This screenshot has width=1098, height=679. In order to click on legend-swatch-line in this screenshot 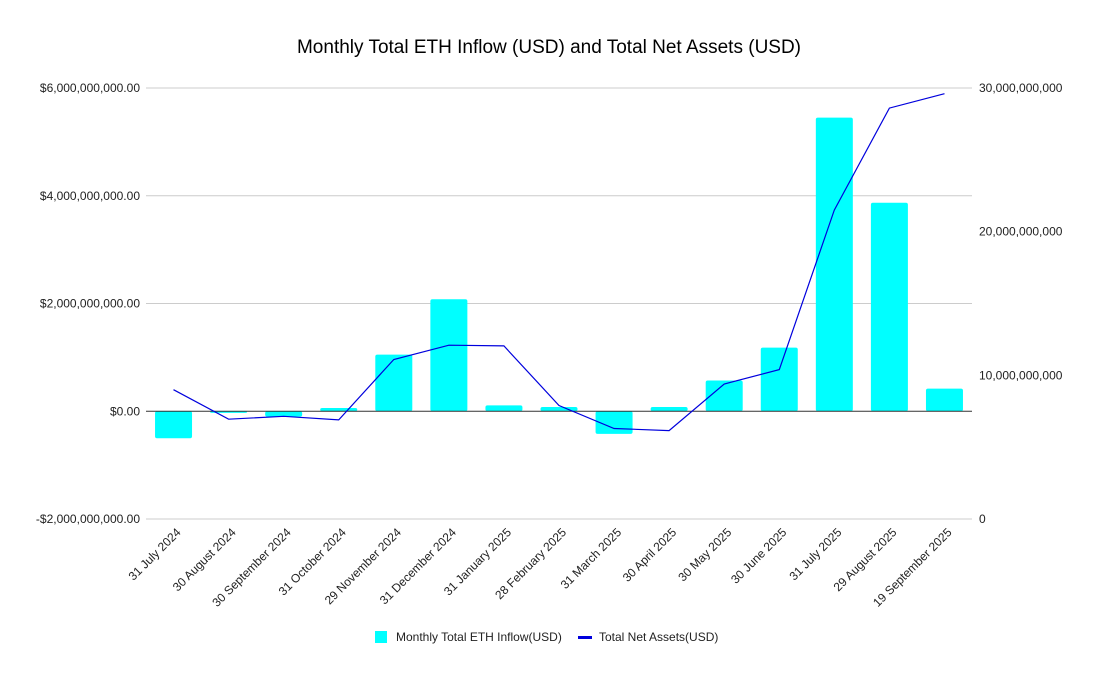, I will do `click(585, 637)`.